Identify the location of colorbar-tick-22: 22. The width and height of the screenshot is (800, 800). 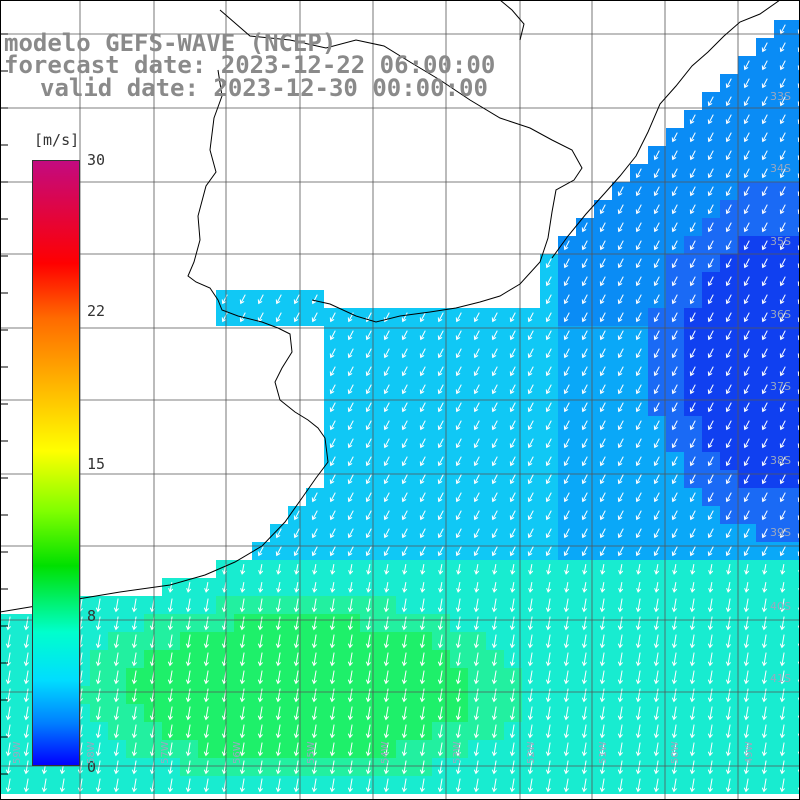
(96, 311).